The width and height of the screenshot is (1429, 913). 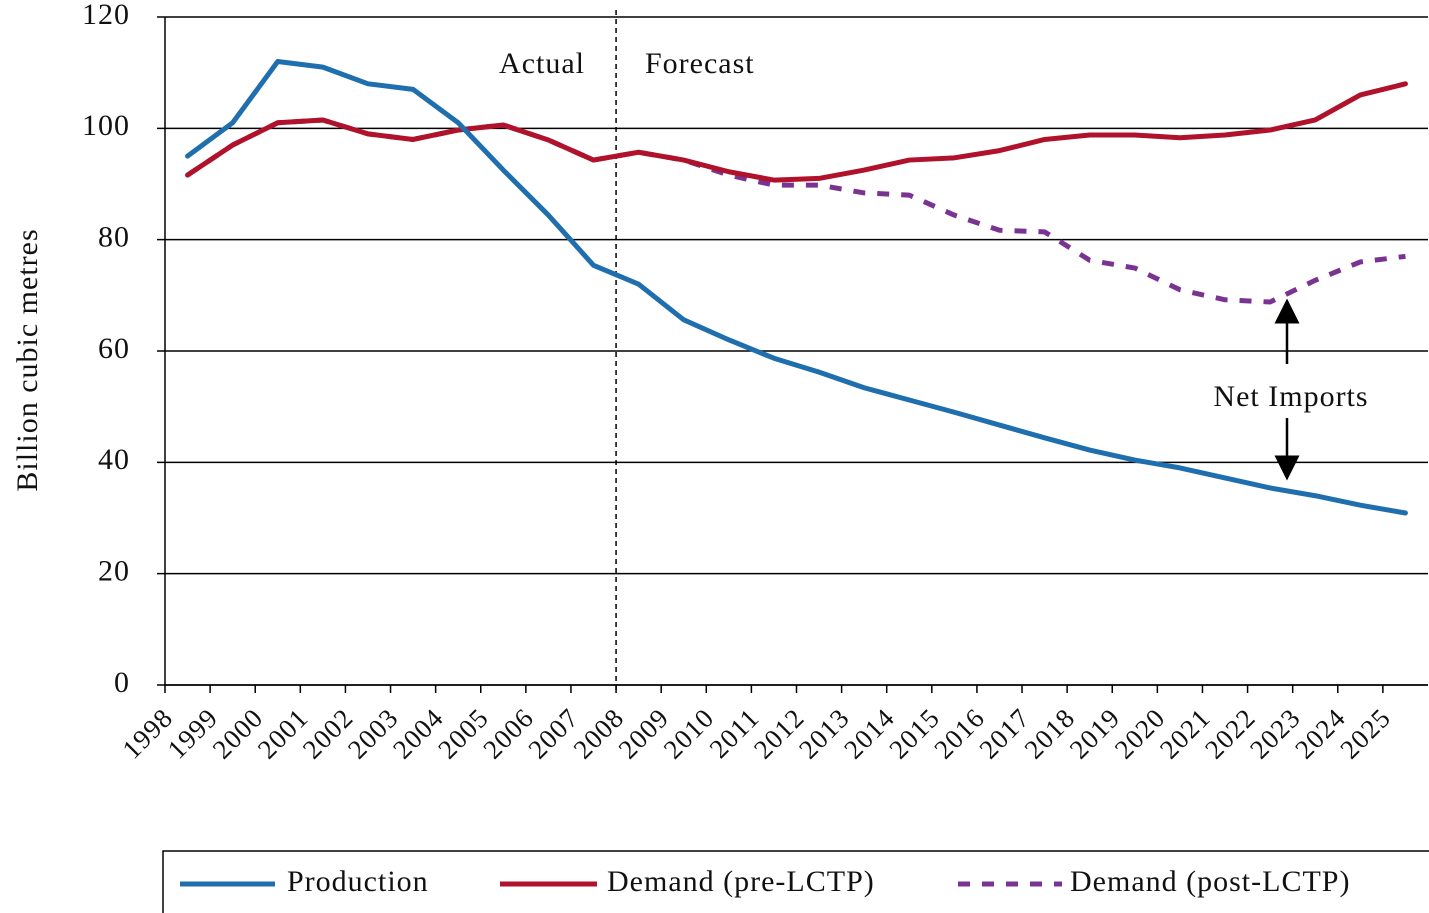 I want to click on x-tick-label: 2025, so click(x=1365, y=733).